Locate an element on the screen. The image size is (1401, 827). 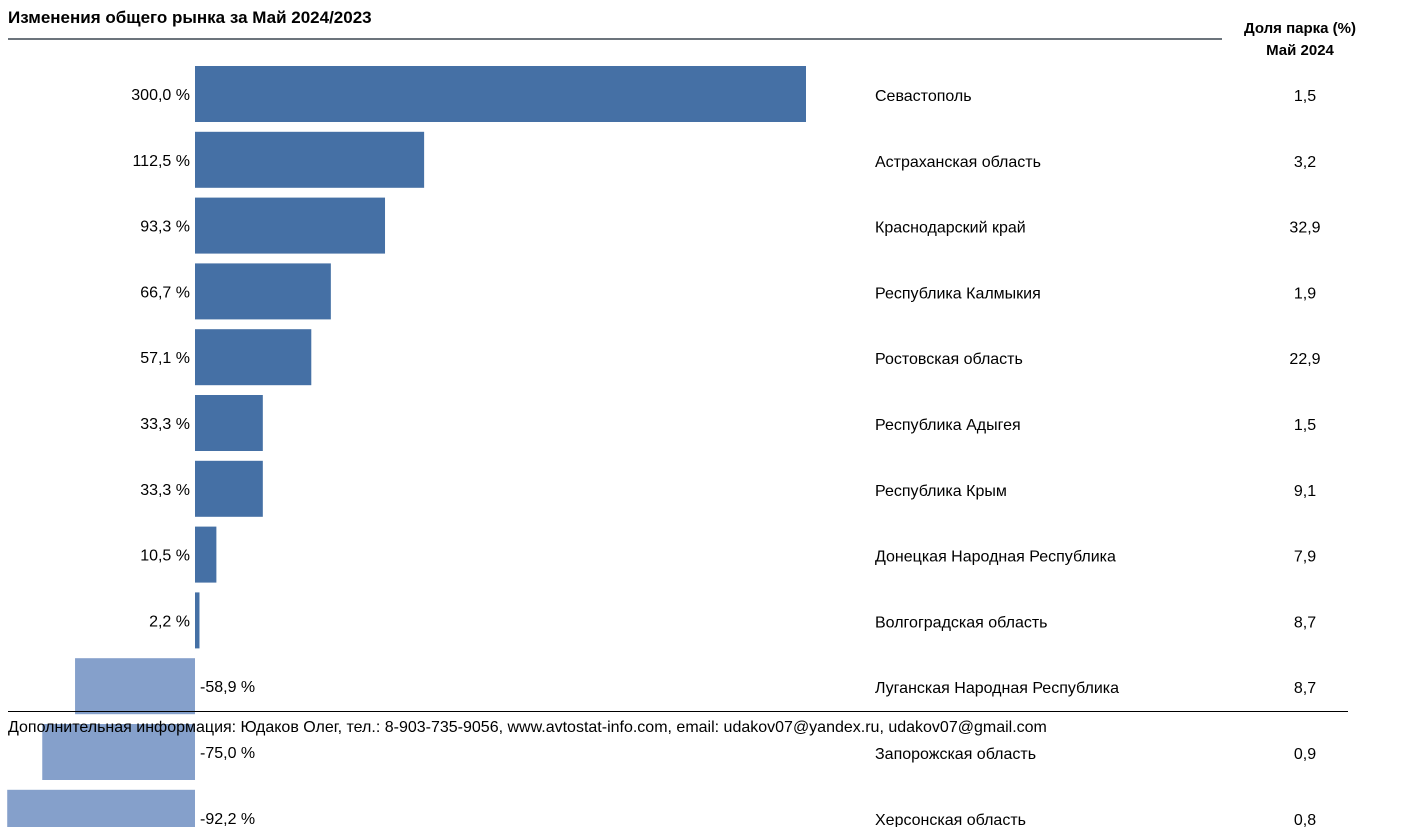
share-value: 7,9 is located at coordinates (1305, 557).